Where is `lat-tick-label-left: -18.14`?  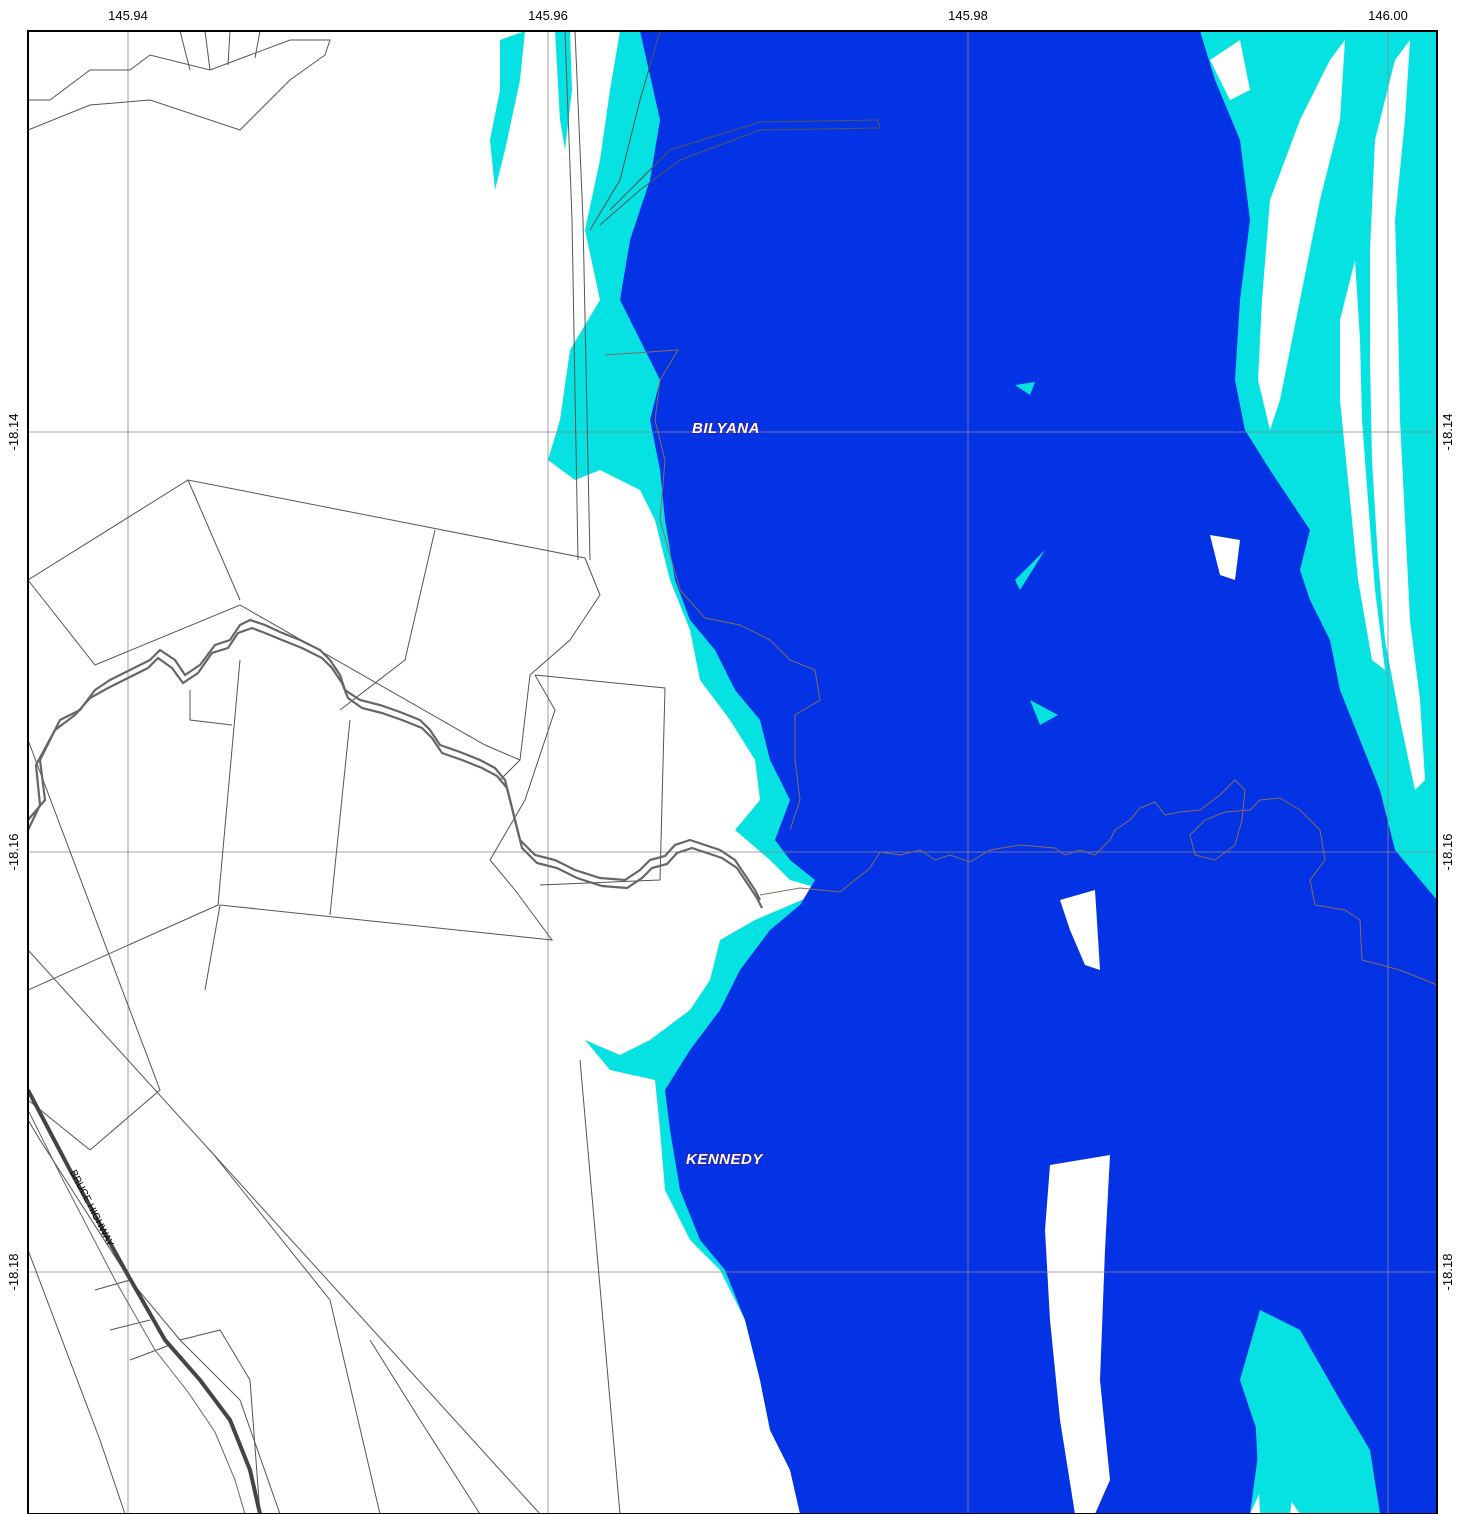
lat-tick-label-left: -18.14 is located at coordinates (13, 432).